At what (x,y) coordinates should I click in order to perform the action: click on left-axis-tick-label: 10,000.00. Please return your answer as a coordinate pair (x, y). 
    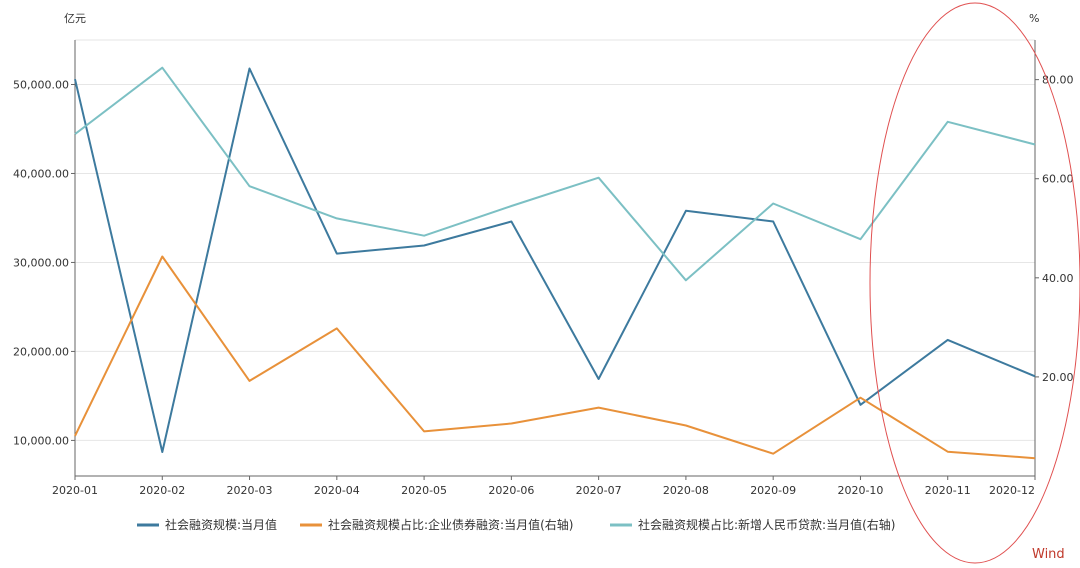
    Looking at the image, I should click on (41, 440).